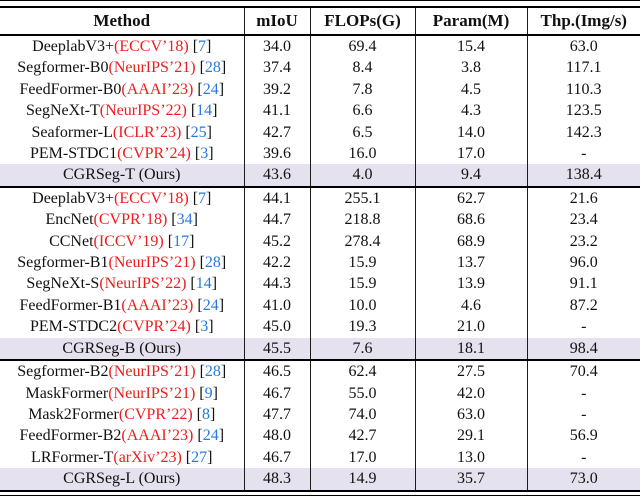 The image size is (640, 498). What do you see at coordinates (470, 154) in the screenshot?
I see `cell-param: 17.0` at bounding box center [470, 154].